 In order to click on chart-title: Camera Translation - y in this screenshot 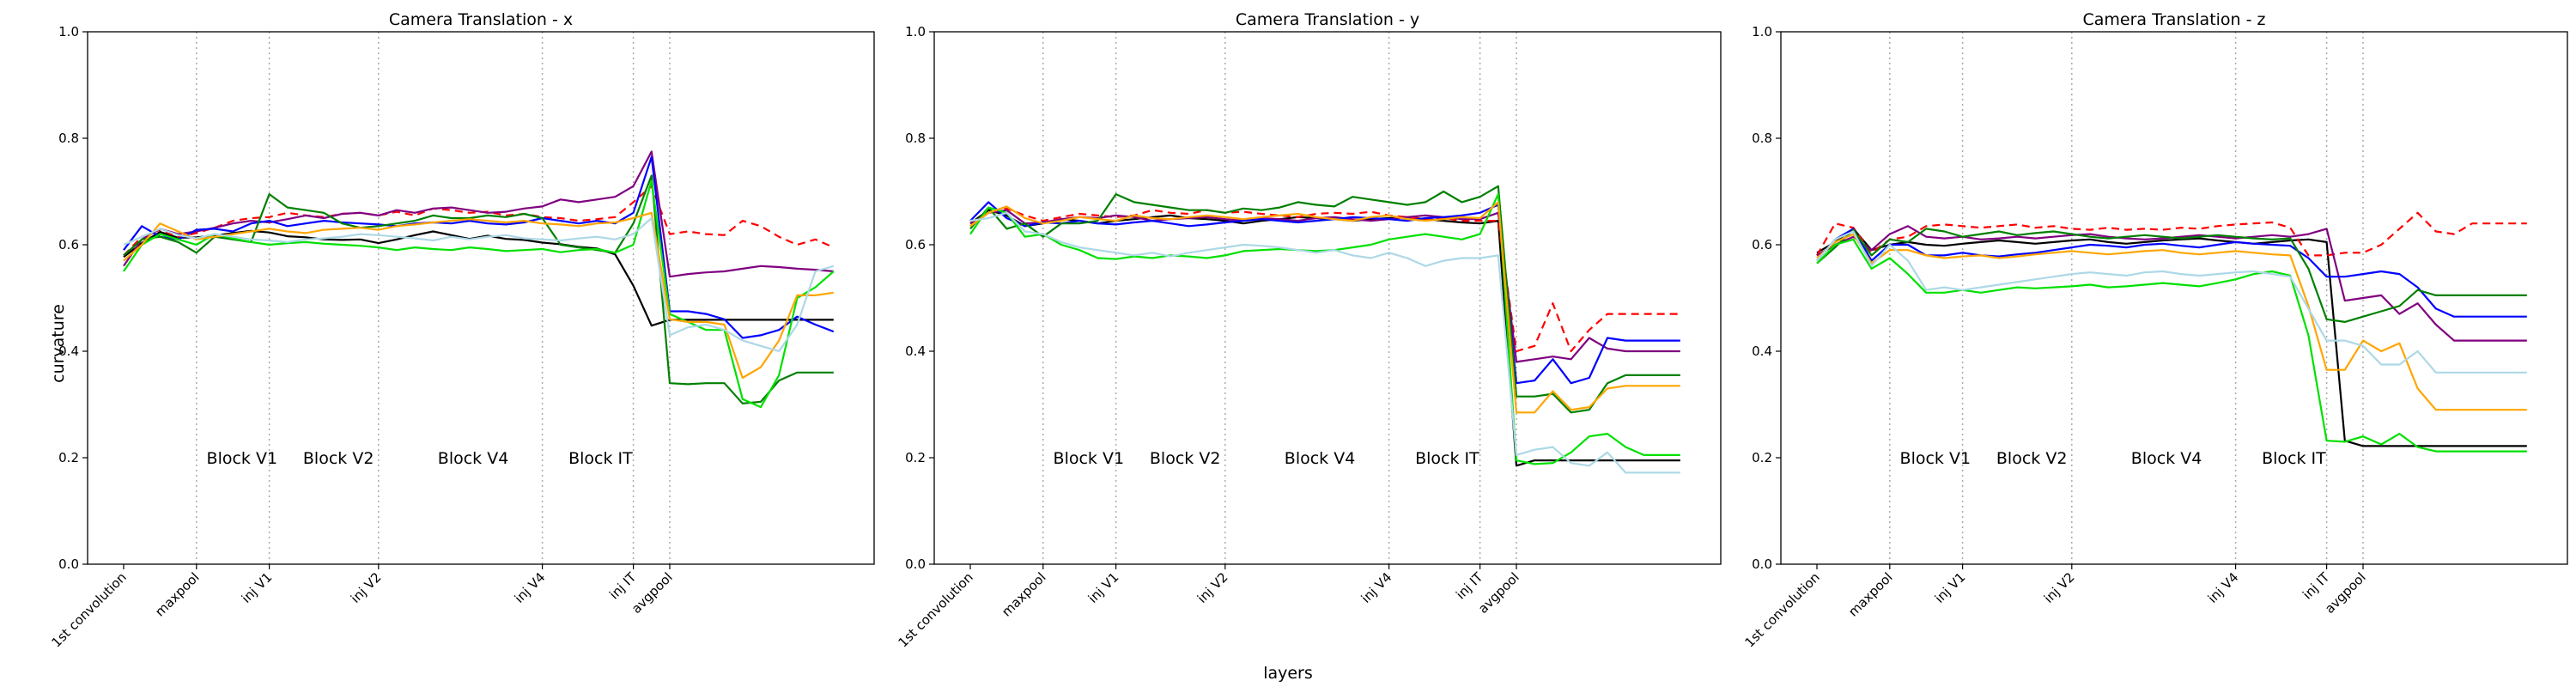, I will do `click(1327, 19)`.